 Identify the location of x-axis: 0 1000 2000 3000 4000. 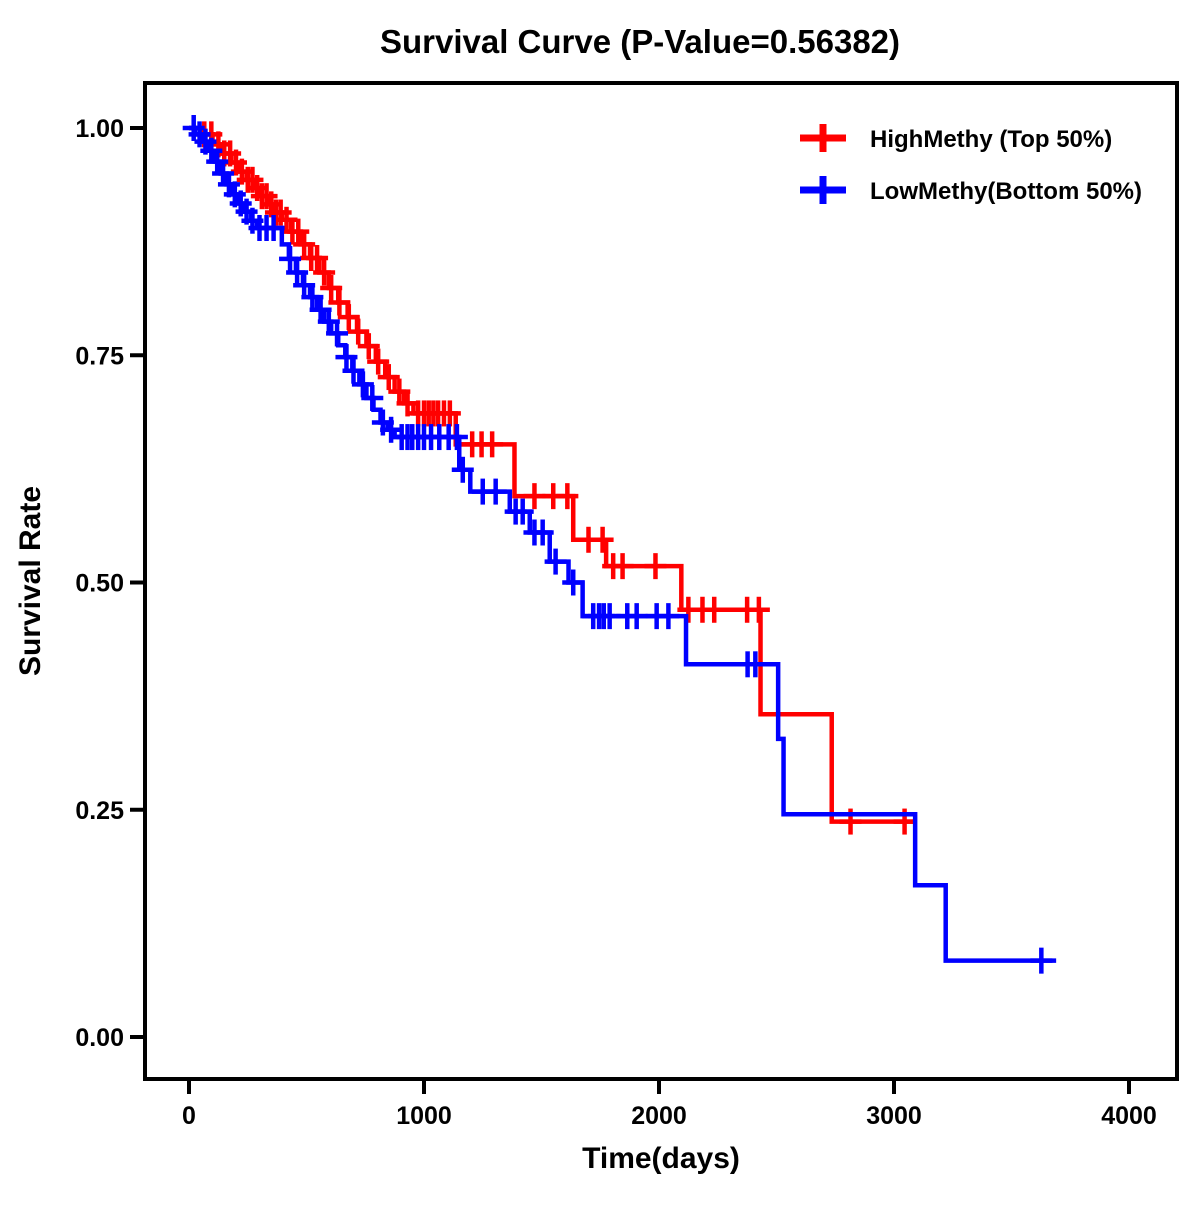
(669, 1104).